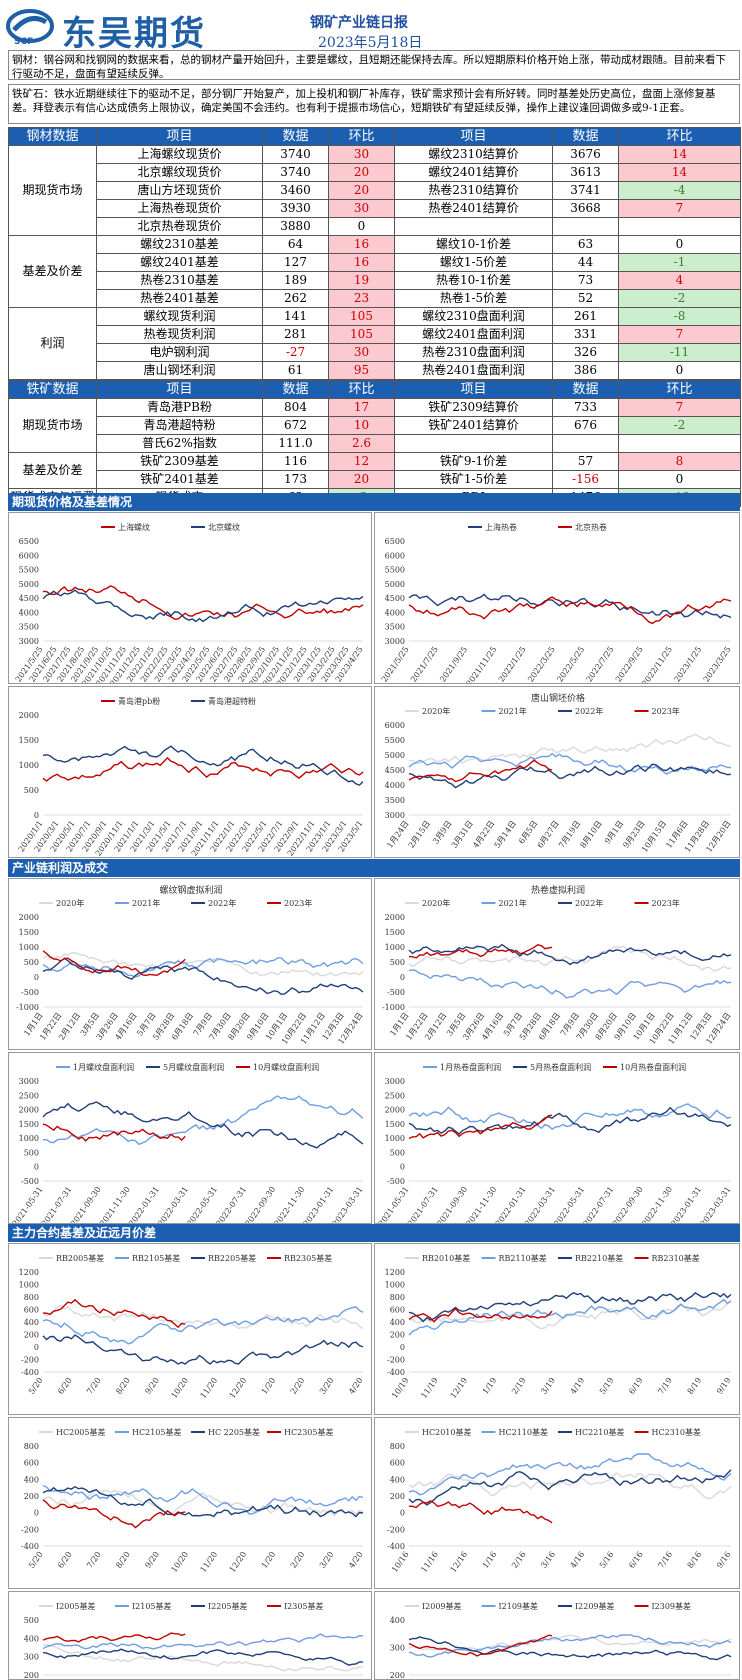 Image resolution: width=742 pixels, height=1680 pixels. Describe the element at coordinates (473, 172) in the screenshot. I see `table-cell: 螺纹2401结算价` at that location.